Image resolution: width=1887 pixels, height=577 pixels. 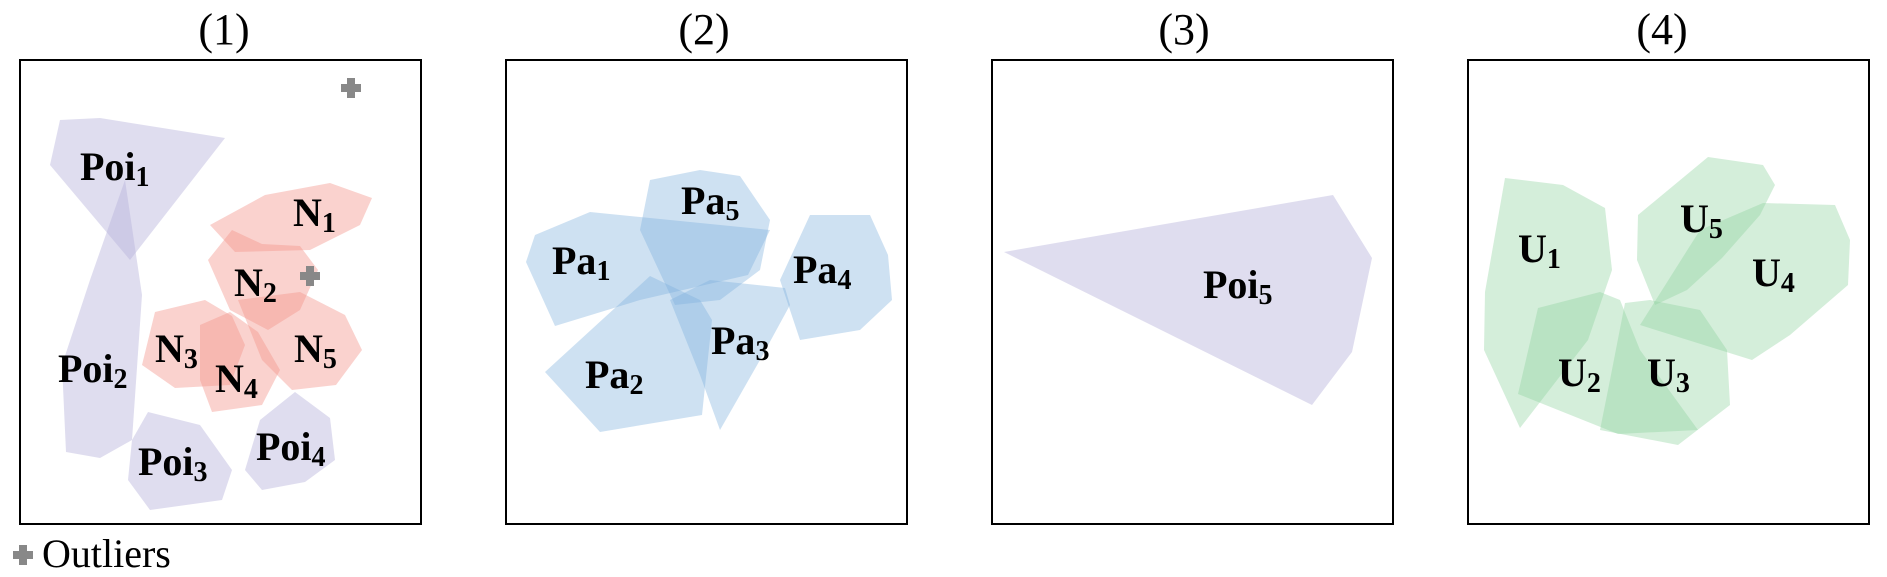 I want to click on legend: Outliers, so click(x=92, y=553).